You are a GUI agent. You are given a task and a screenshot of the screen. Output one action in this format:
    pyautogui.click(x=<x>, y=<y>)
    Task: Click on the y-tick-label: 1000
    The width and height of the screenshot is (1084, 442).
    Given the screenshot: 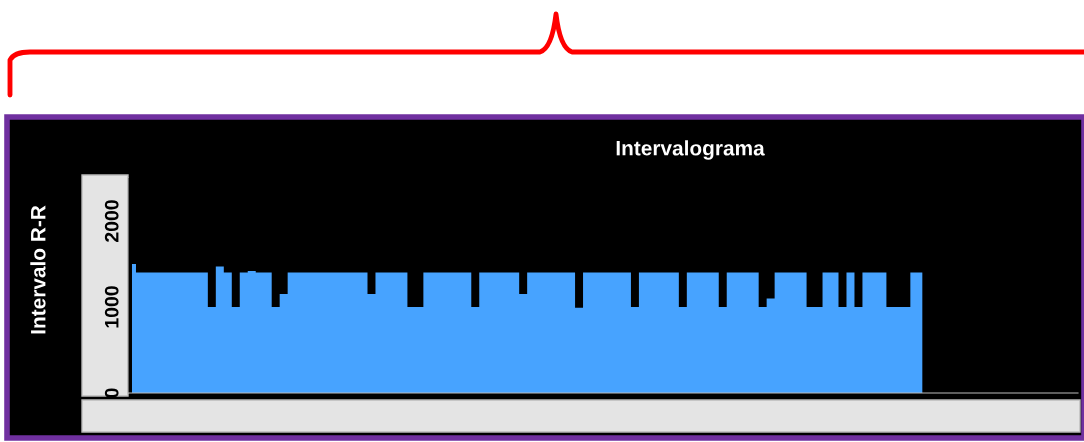 What is the action you would take?
    pyautogui.click(x=111, y=307)
    